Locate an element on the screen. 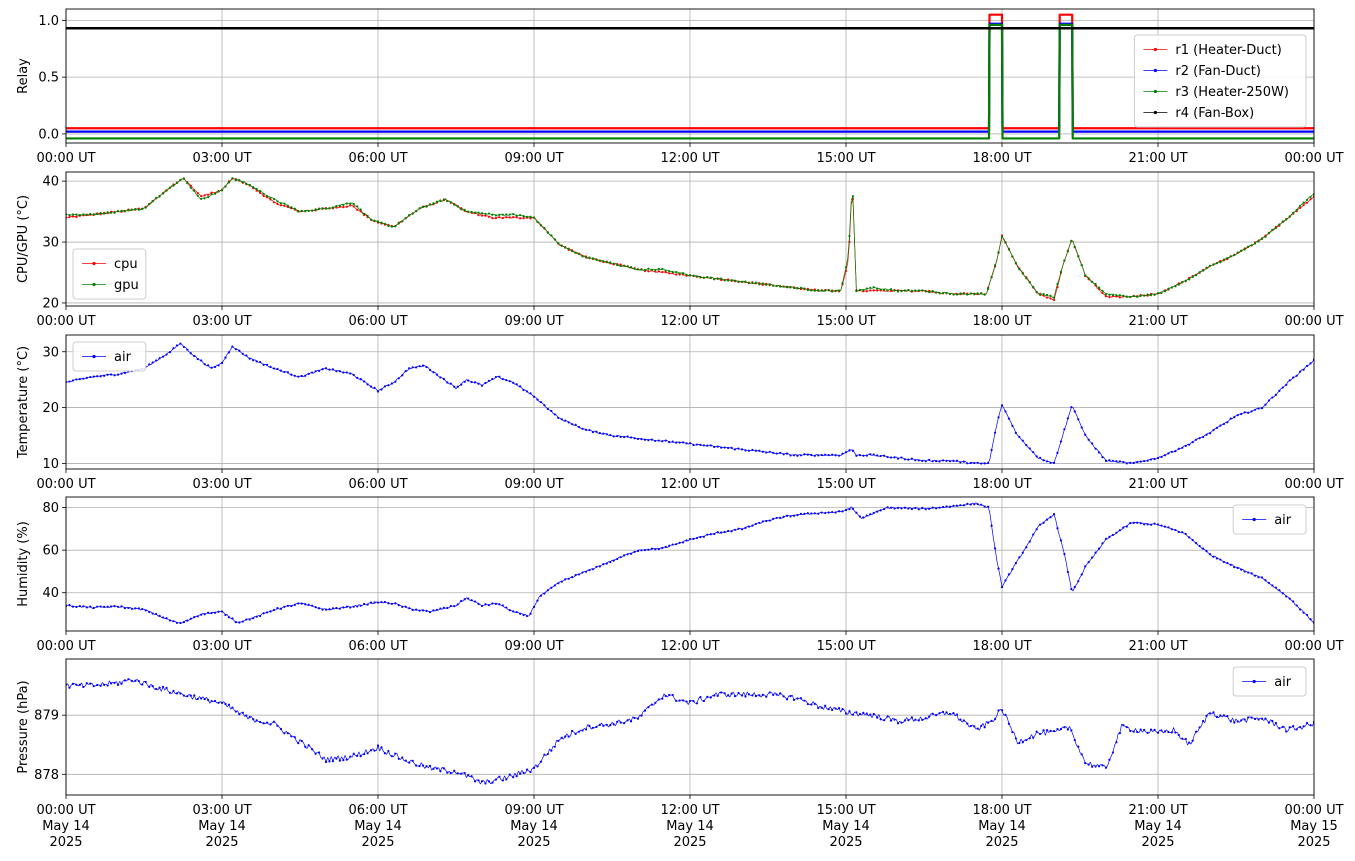 This screenshot has height=861, width=1355. series-air is located at coordinates (690, 563).